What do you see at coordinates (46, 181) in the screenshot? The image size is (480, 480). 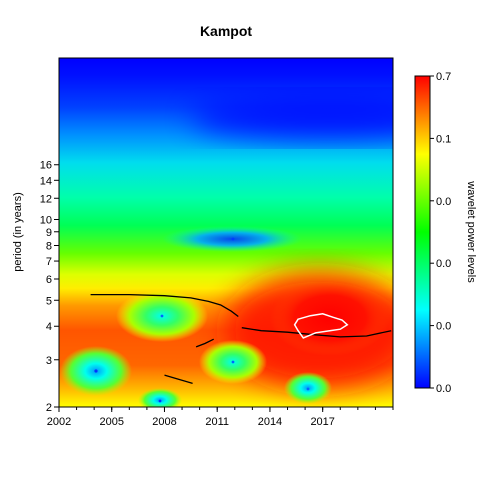 I see `y-tick-label: 14` at bounding box center [46, 181].